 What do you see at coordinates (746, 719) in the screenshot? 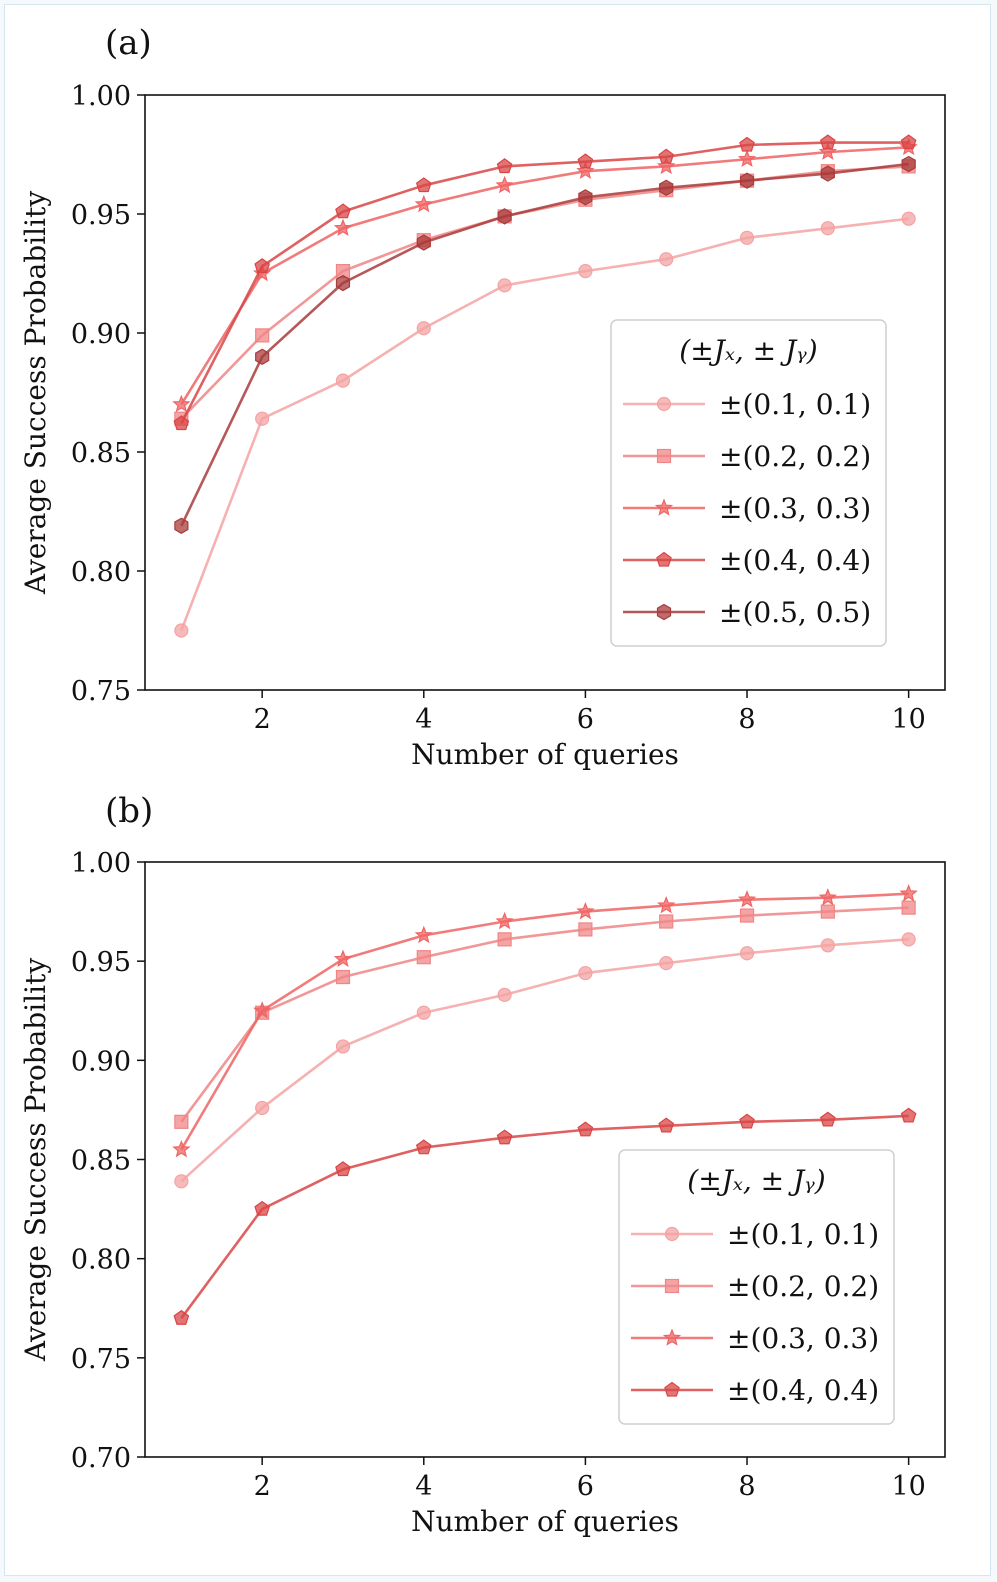
I see `x-tick-label: 8` at bounding box center [746, 719].